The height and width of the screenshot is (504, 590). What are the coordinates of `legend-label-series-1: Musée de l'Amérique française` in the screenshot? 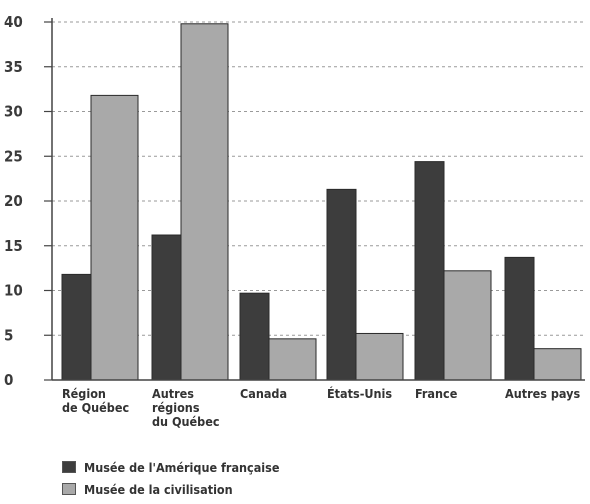 It's located at (182, 467).